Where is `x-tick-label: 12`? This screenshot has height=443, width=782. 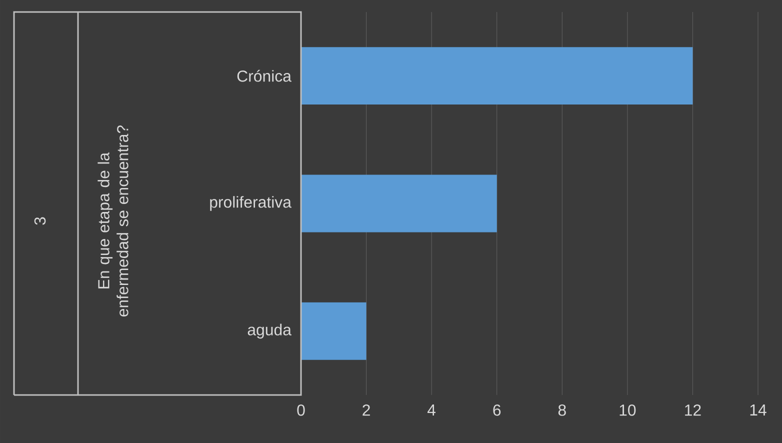 x-tick-label: 12 is located at coordinates (693, 410).